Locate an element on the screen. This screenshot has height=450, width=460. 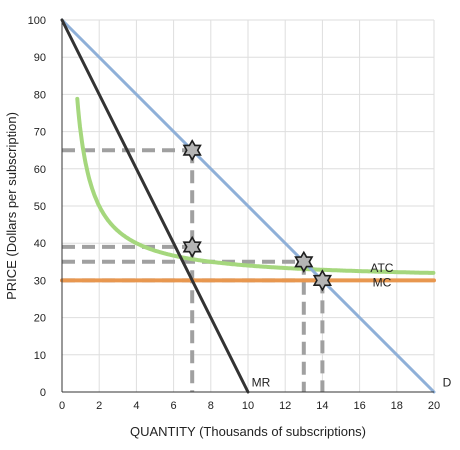
markers-layer is located at coordinates (257, 215).